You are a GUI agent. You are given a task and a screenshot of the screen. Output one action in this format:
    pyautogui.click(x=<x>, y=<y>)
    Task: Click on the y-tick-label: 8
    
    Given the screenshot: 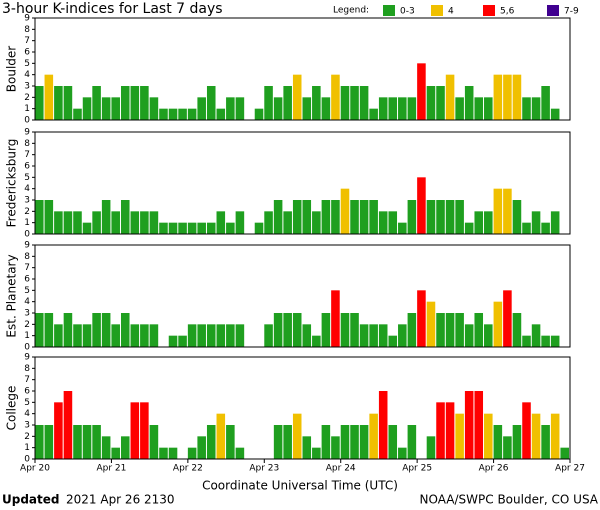 What is the action you would take?
    pyautogui.click(x=27, y=257)
    